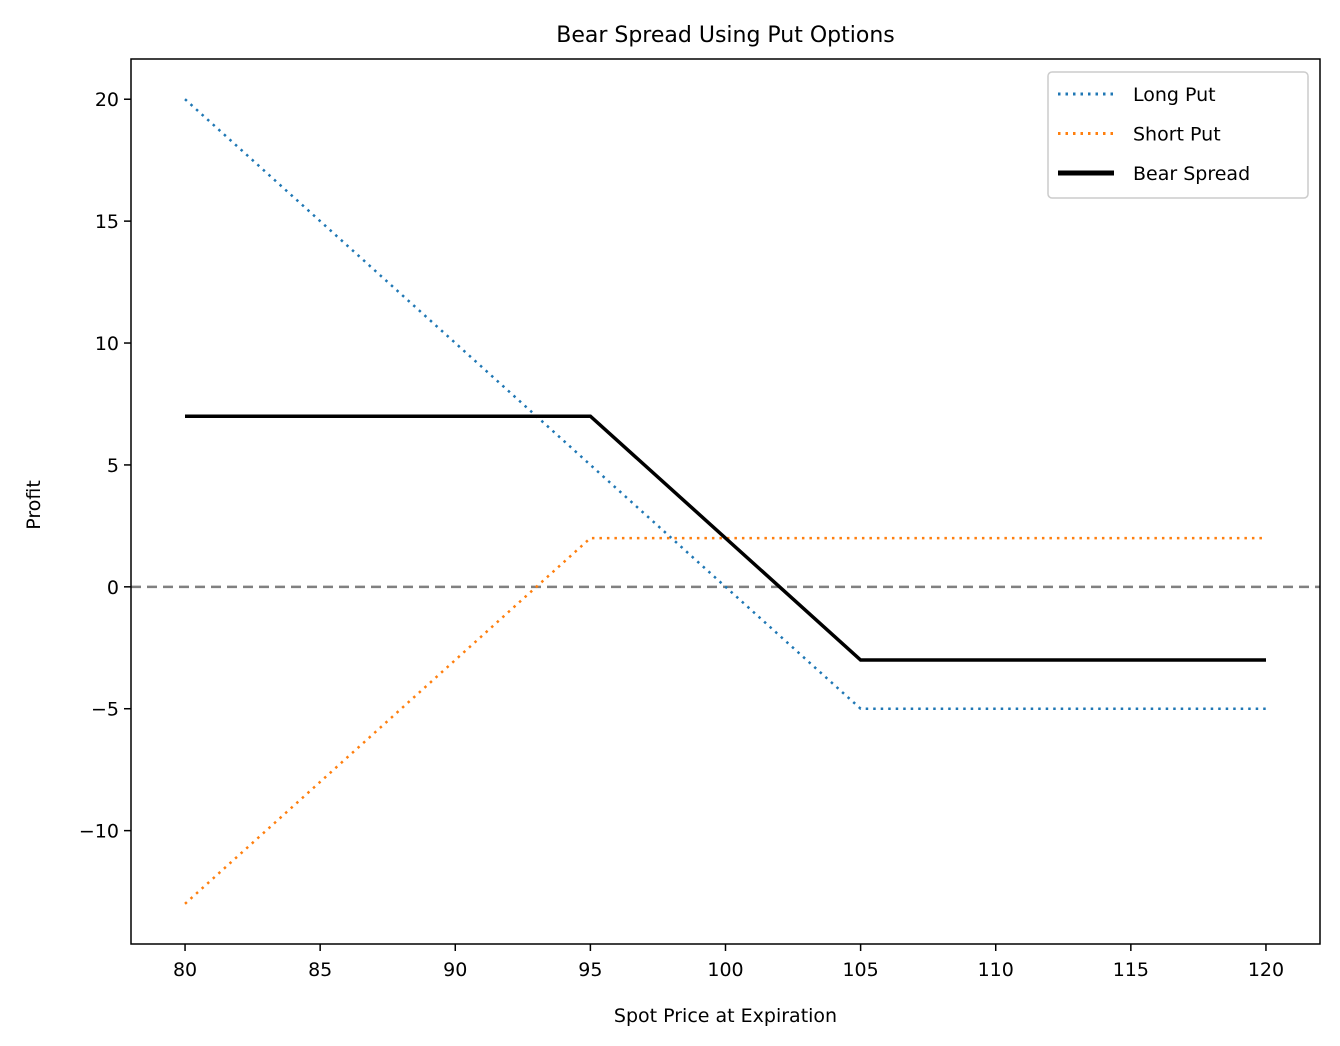 The width and height of the screenshot is (1340, 1046). I want to click on x-tick-label: 95, so click(590, 970).